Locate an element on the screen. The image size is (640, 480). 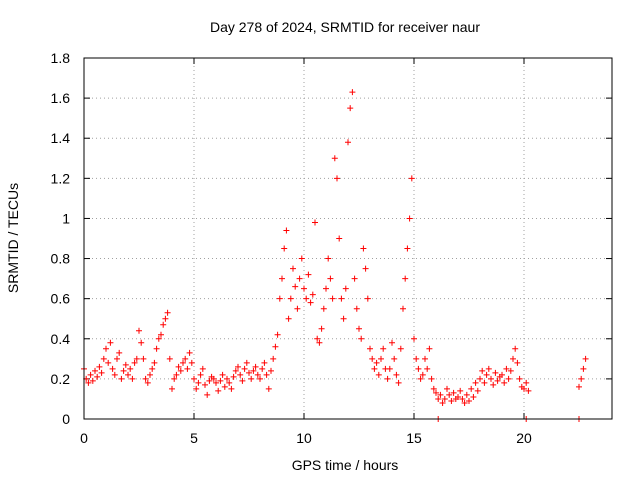
x-tick-label: 5 is located at coordinates (194, 438).